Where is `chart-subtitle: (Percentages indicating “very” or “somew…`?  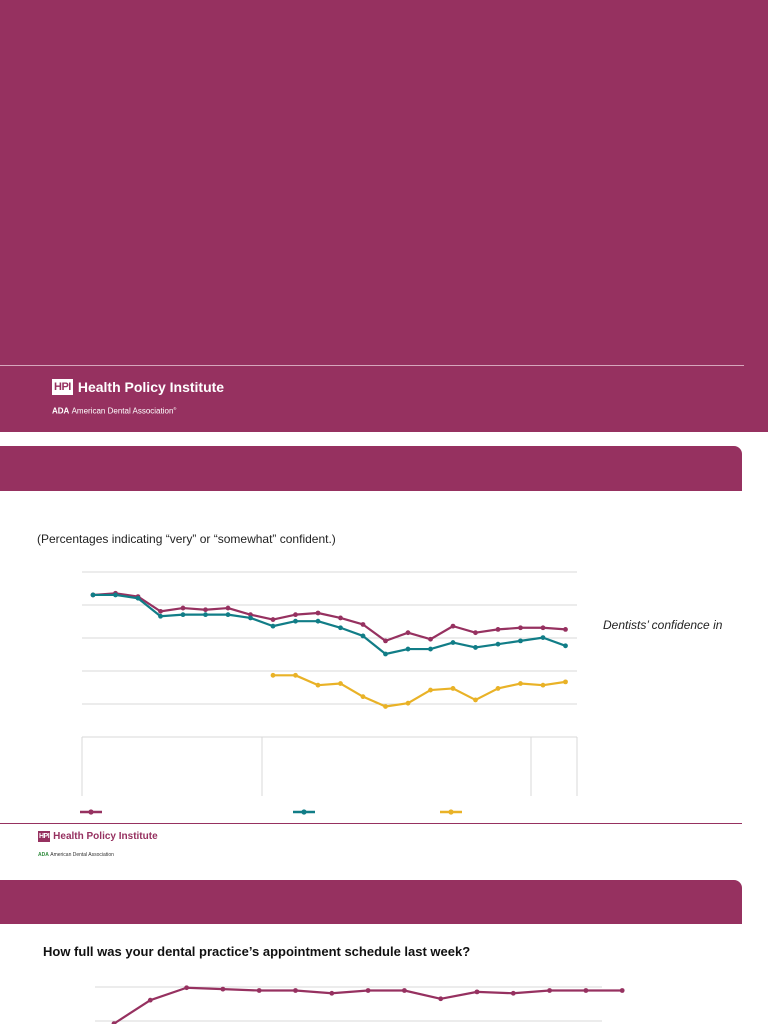
chart-subtitle: (Percentages indicating “very” or “somew… is located at coordinates (186, 539).